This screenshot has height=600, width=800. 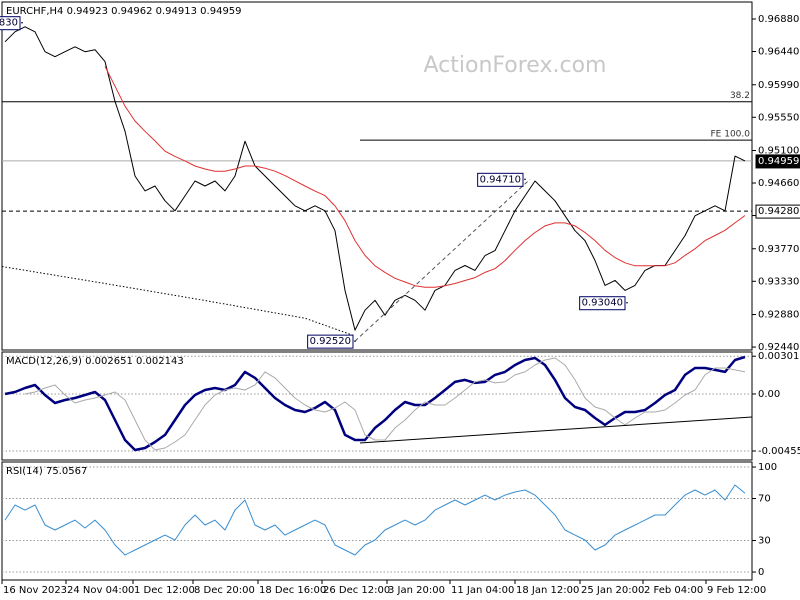 I want to click on annotation-label: 830, so click(x=9, y=23).